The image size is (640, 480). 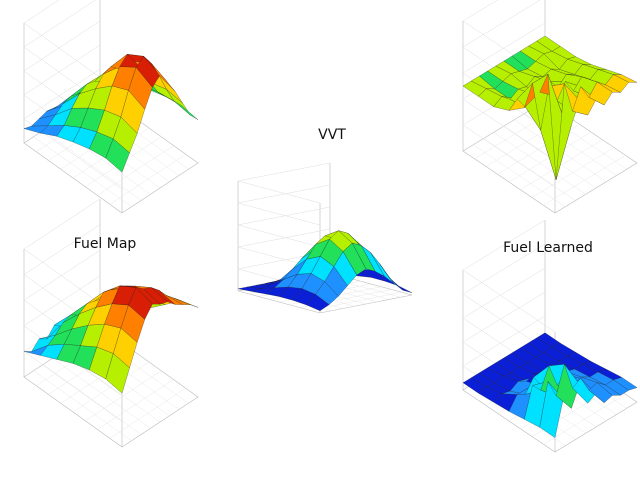 I want to click on top-right-surface-cell, so click(x=625, y=78).